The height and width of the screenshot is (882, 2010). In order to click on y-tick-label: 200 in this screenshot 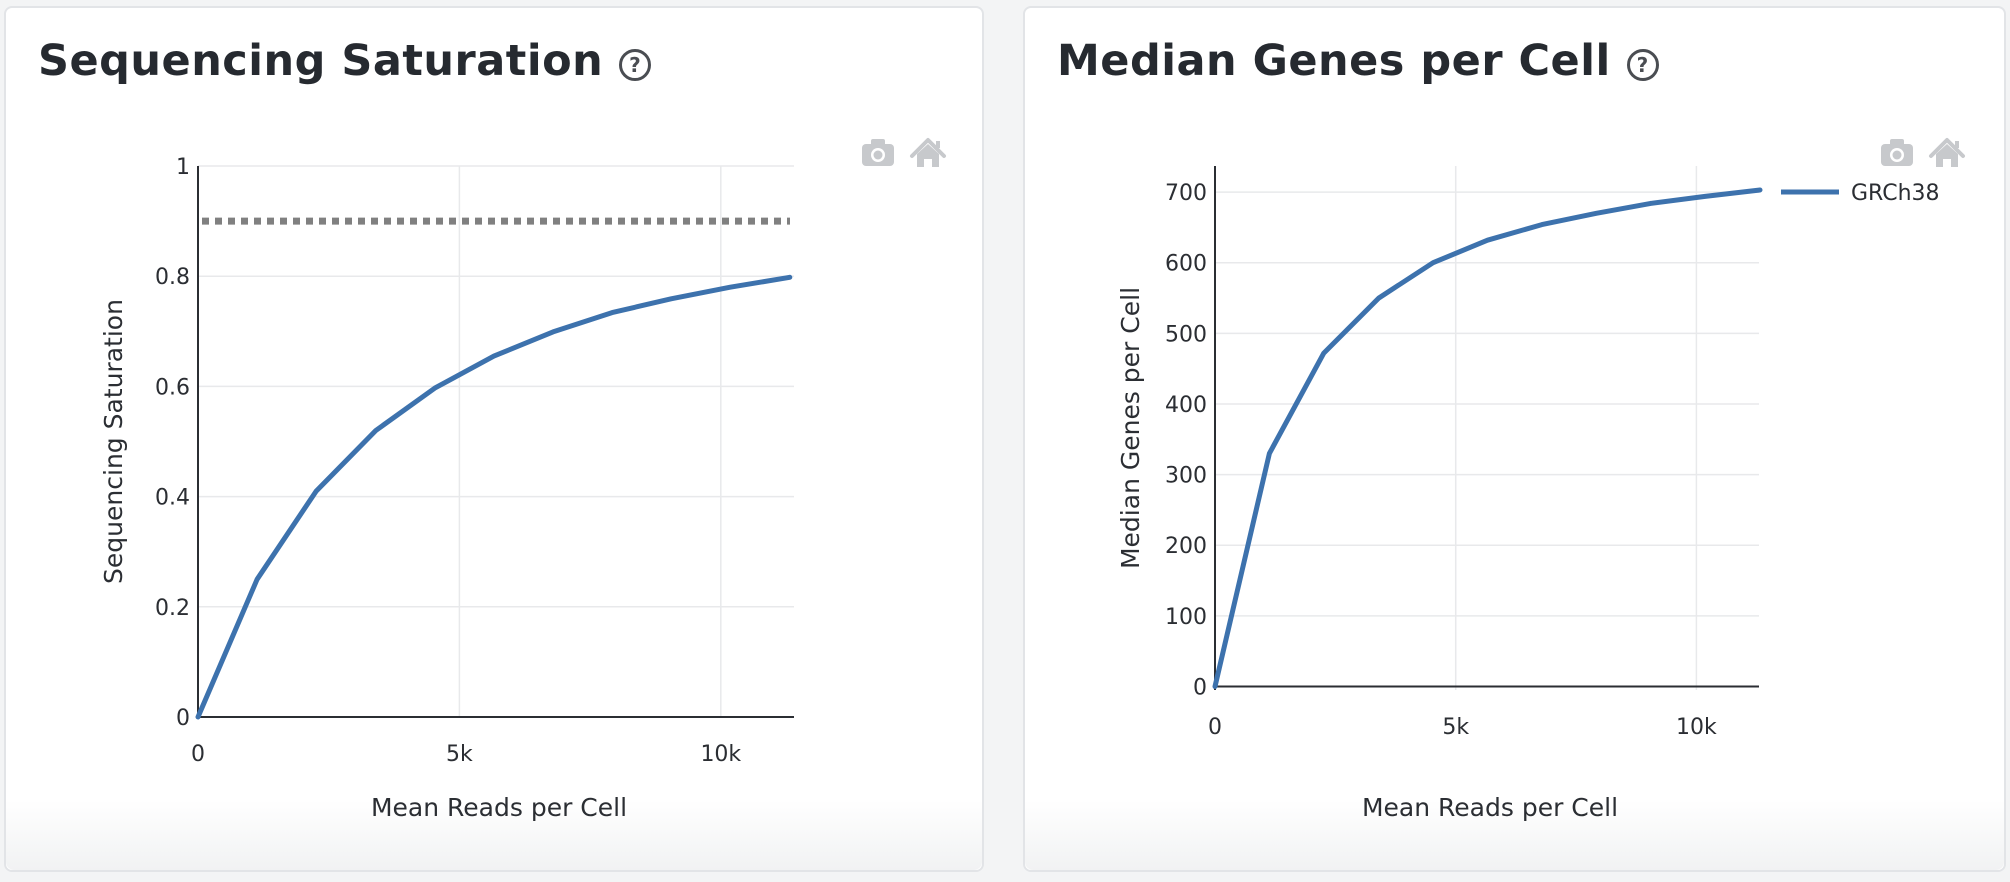, I will do `click(1186, 546)`.